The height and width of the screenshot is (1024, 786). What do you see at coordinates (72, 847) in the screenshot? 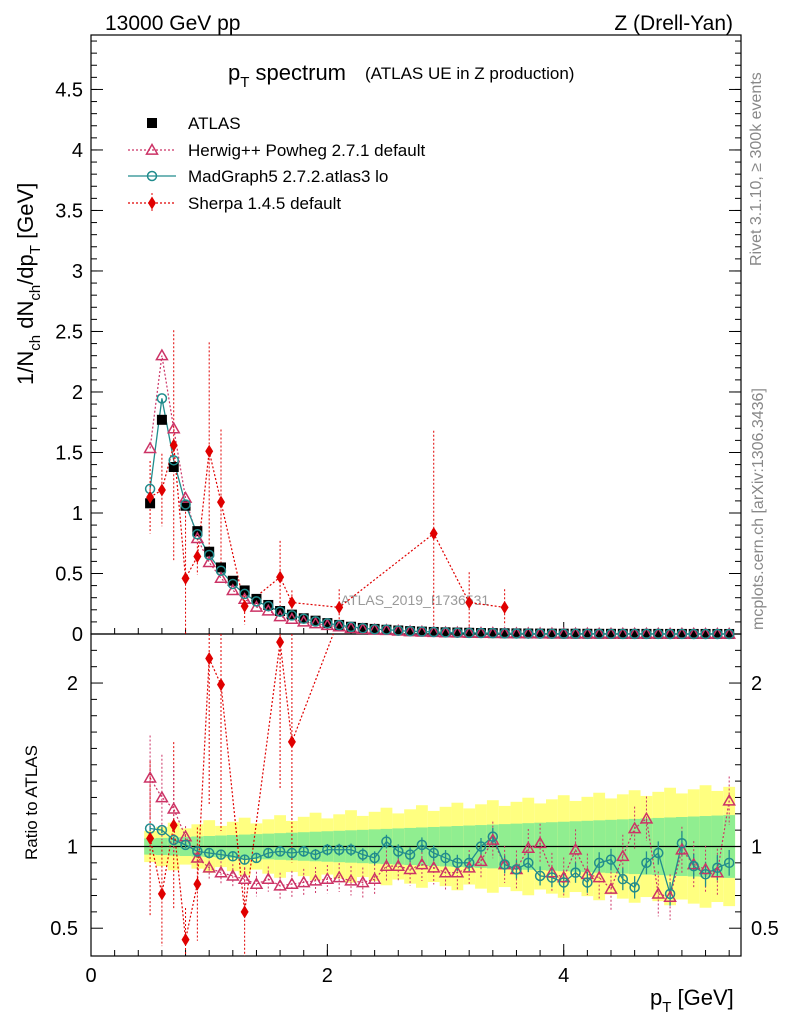
I see `ratio-y-tick-label: 1` at bounding box center [72, 847].